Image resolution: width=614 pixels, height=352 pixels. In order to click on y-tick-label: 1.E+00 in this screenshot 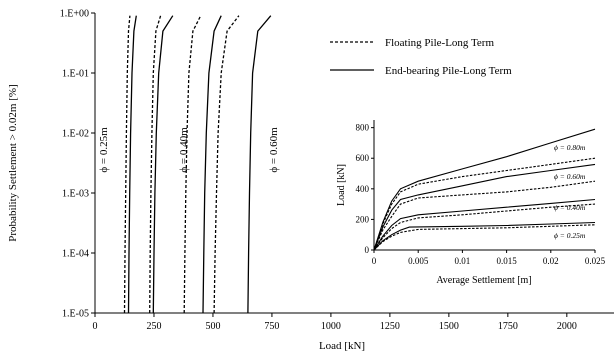, I will do `click(74, 14)`.